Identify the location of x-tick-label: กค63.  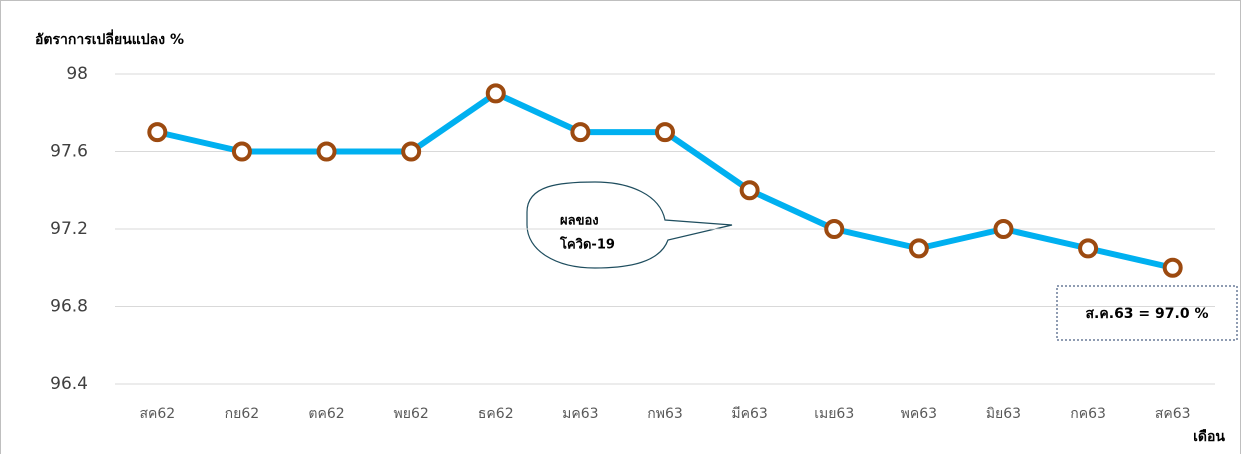
(1088, 414).